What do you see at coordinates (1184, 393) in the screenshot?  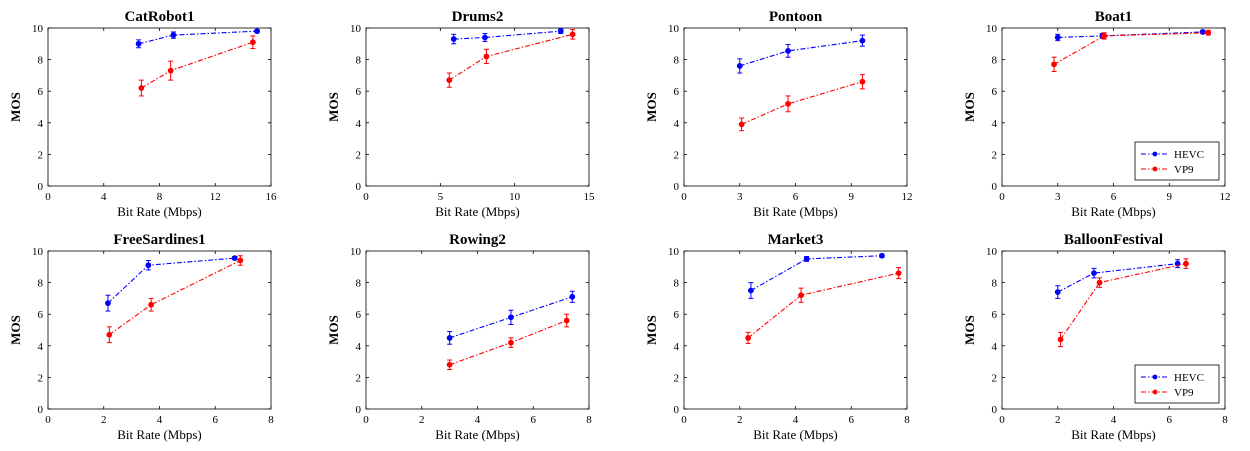 I see `legend-label-vp9: VP9` at bounding box center [1184, 393].